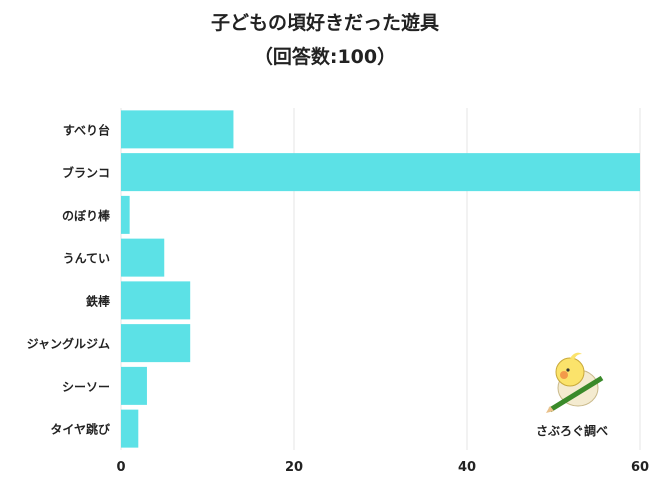 This screenshot has width=650, height=488. What do you see at coordinates (80, 429) in the screenshot?
I see `category-label: タイヤ跳び` at bounding box center [80, 429].